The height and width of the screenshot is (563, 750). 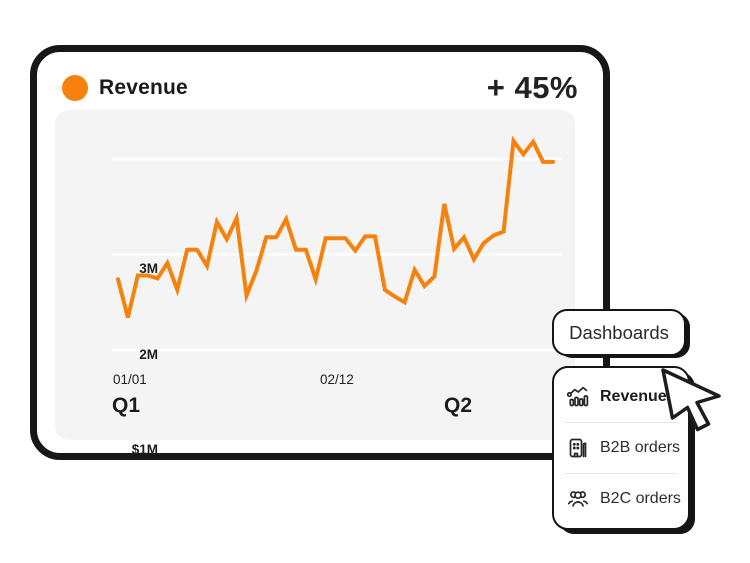 I want to click on y-tick-1m: $1M, so click(x=144, y=449).